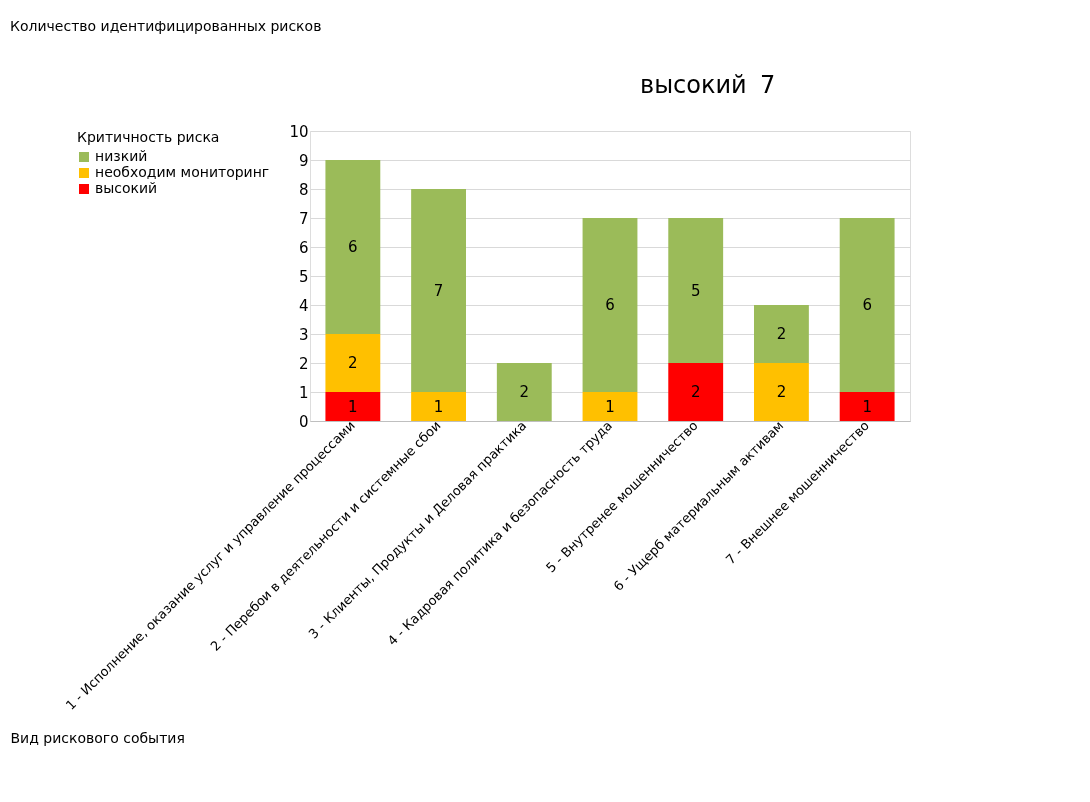  What do you see at coordinates (303, 363) in the screenshot?
I see `y-tick-label: 2` at bounding box center [303, 363].